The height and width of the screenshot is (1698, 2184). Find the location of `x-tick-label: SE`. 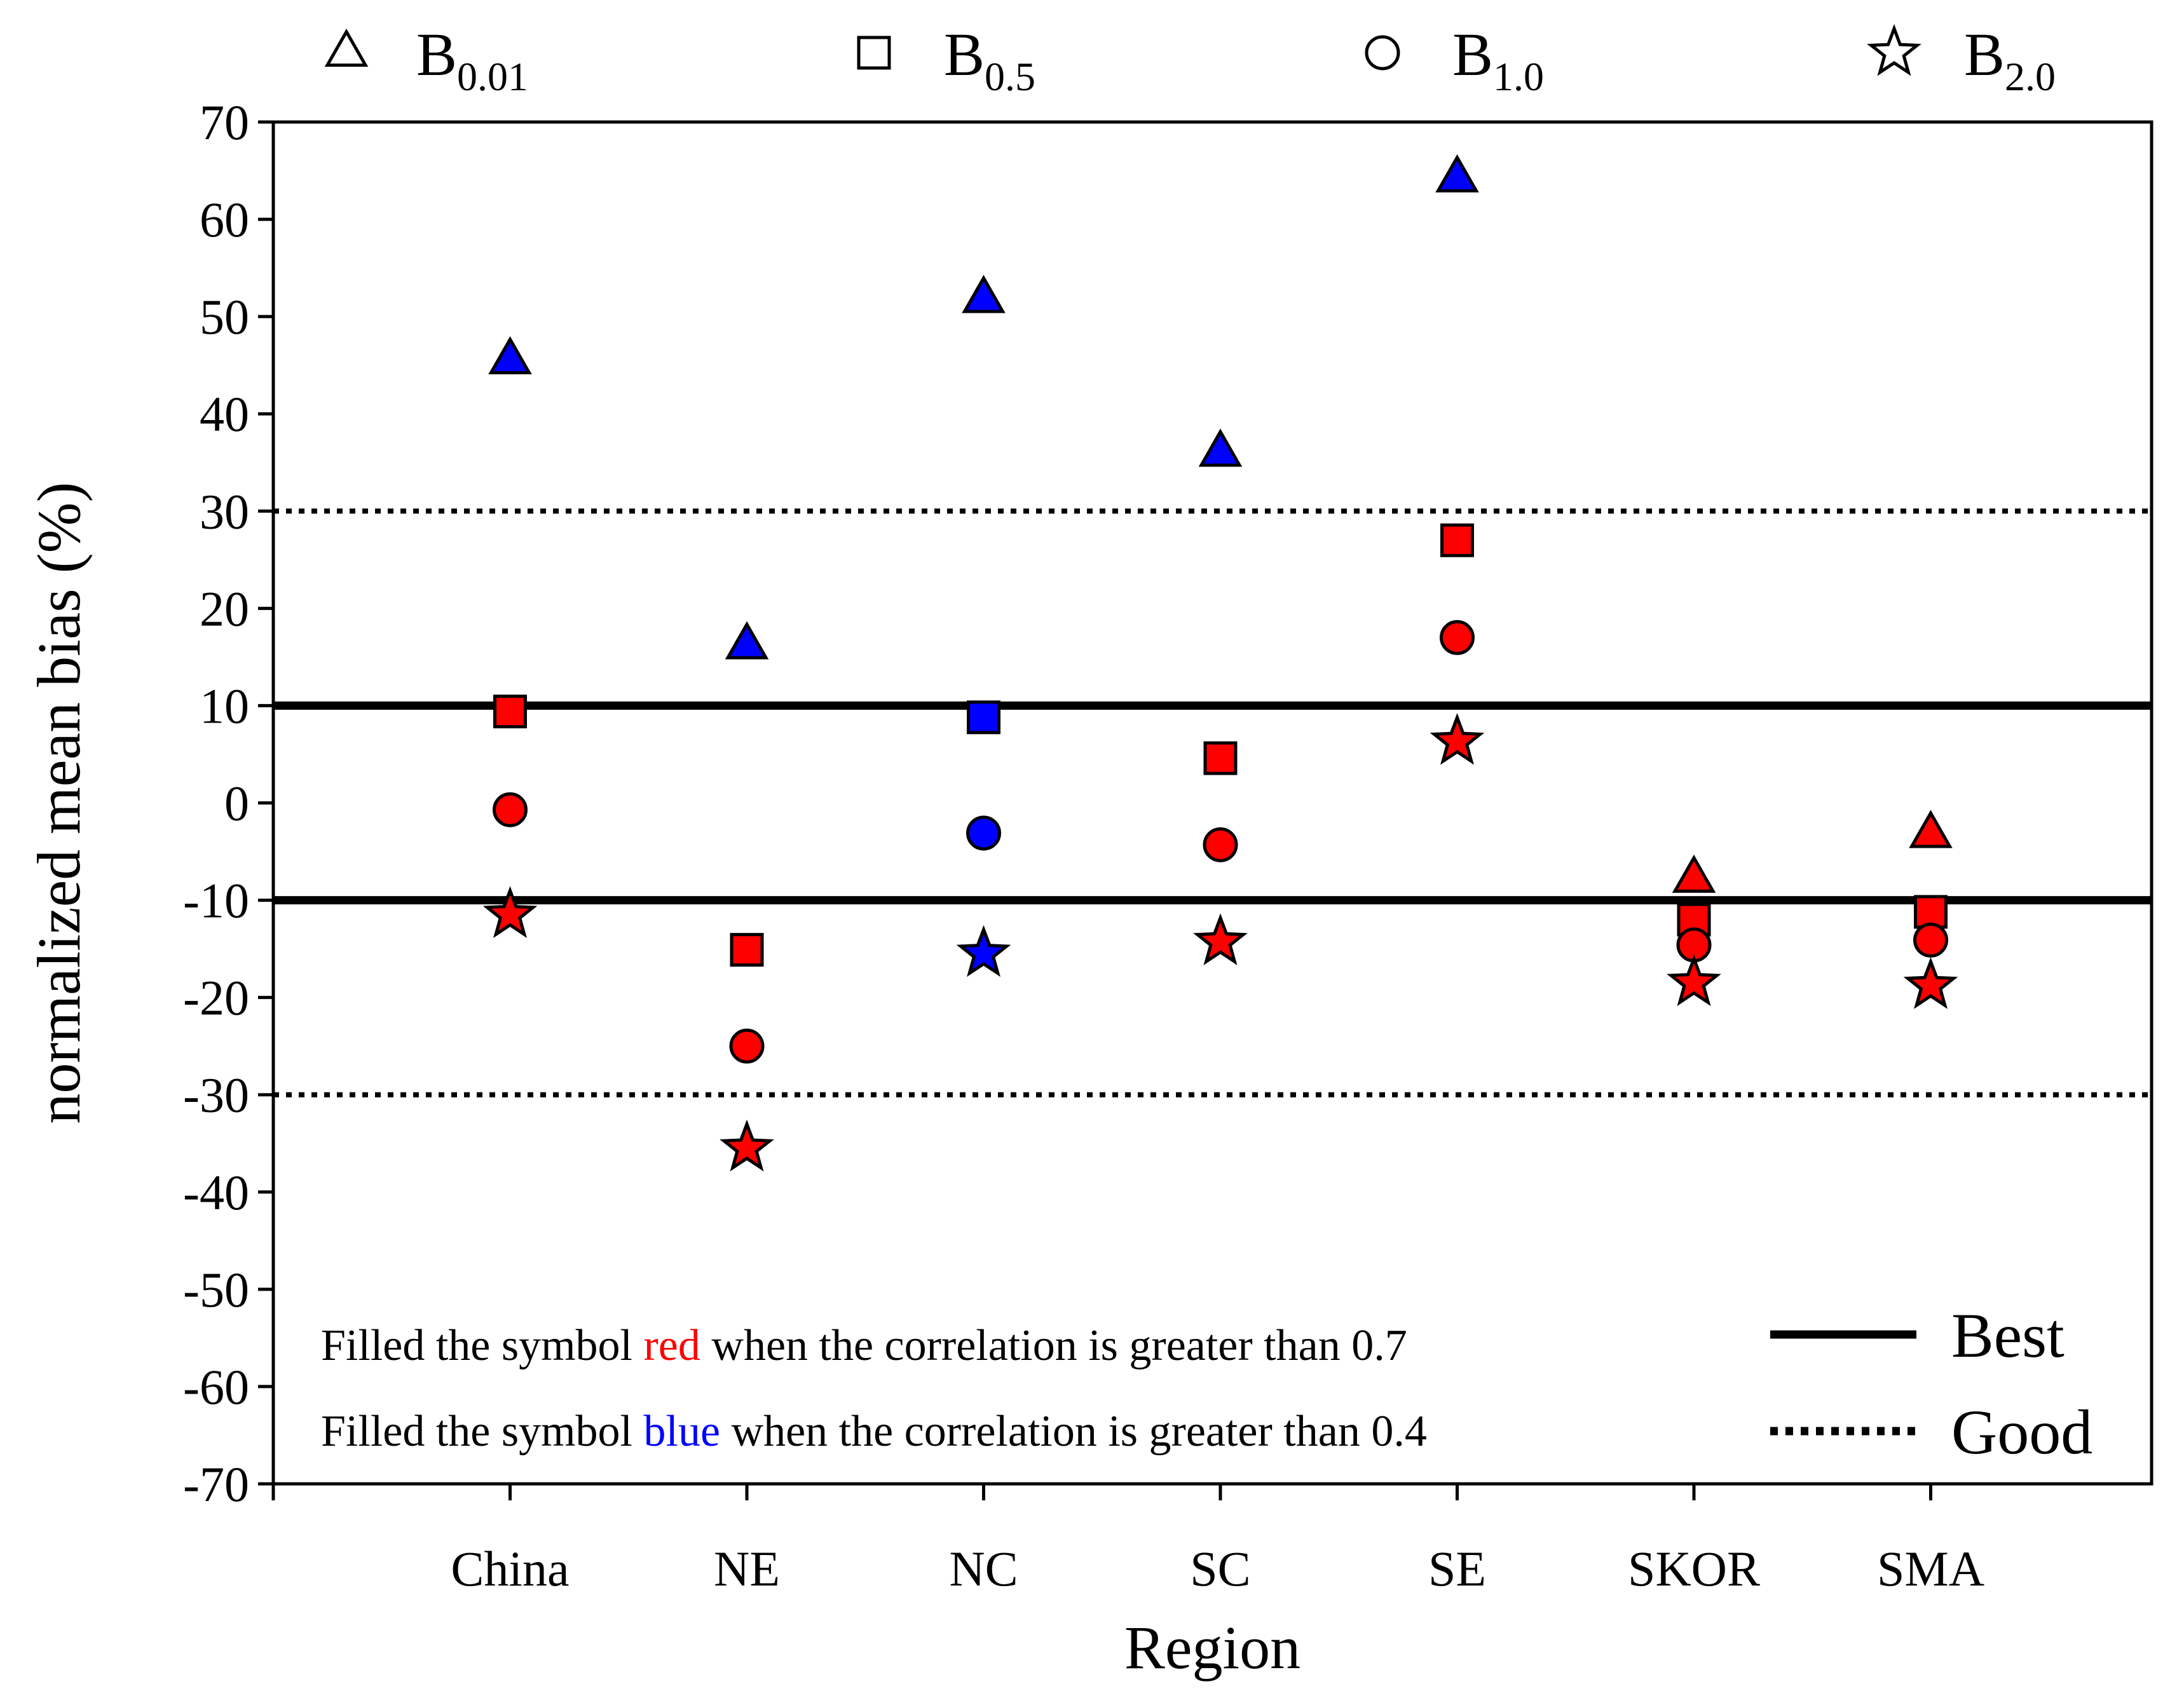

x-tick-label: SE is located at coordinates (1457, 1568).